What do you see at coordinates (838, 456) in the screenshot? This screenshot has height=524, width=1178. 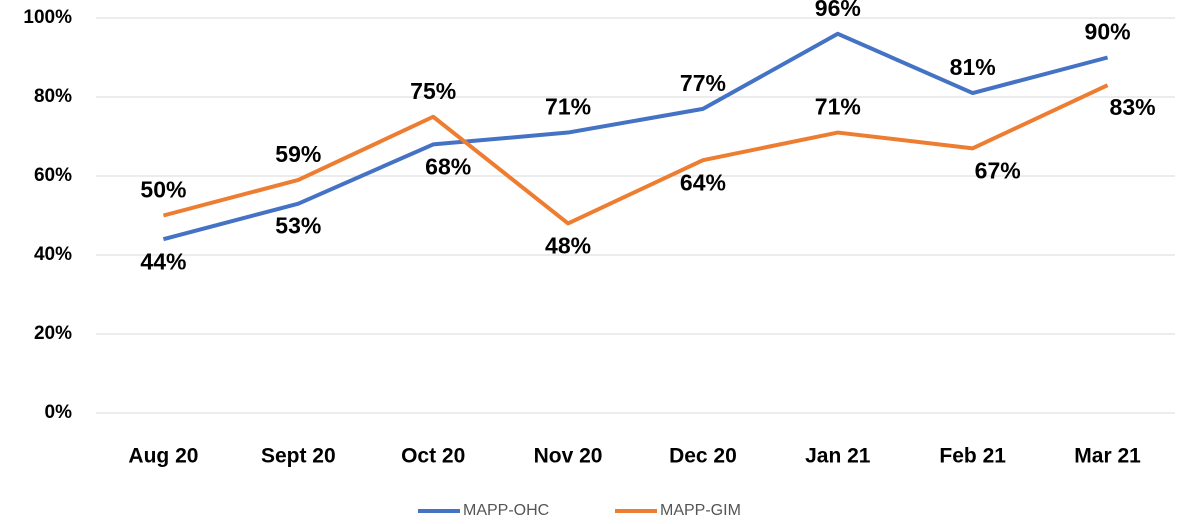 I see `x-tick-label: Jan 21` at bounding box center [838, 456].